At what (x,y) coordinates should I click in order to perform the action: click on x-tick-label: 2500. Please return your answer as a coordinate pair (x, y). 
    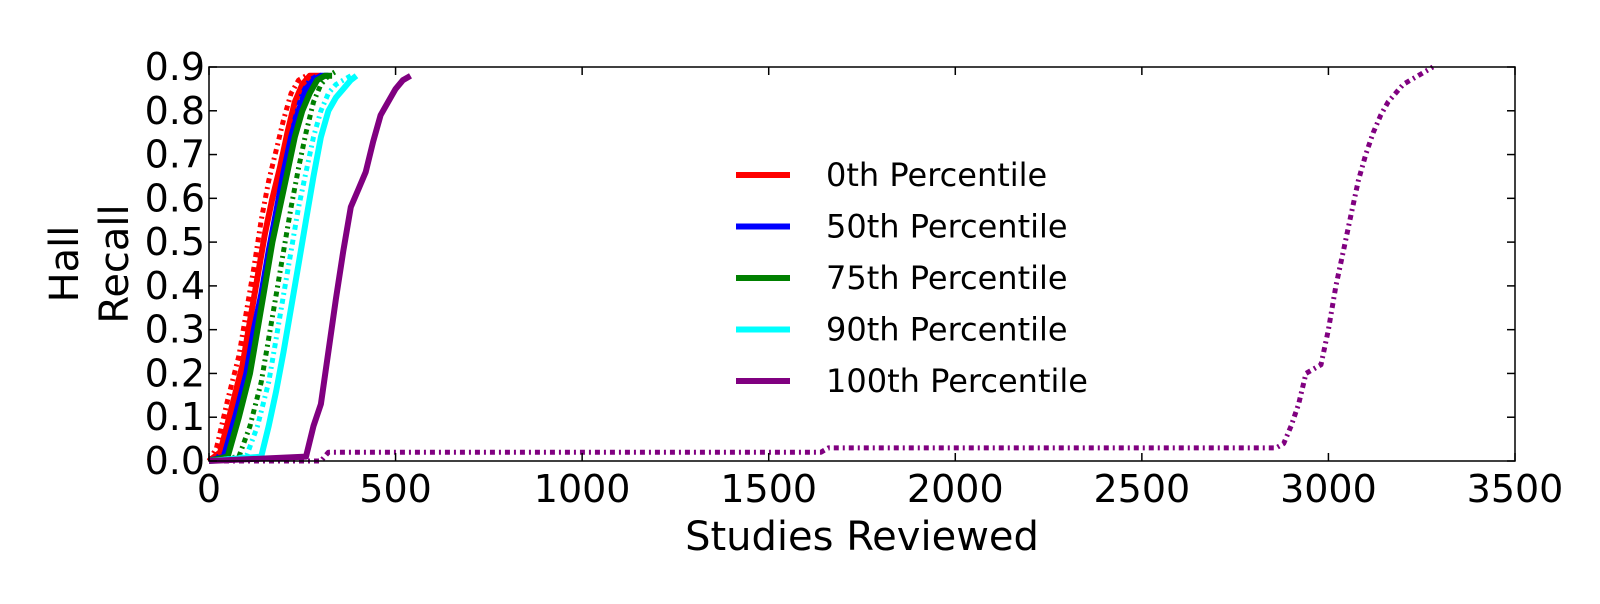
    Looking at the image, I should click on (1141, 489).